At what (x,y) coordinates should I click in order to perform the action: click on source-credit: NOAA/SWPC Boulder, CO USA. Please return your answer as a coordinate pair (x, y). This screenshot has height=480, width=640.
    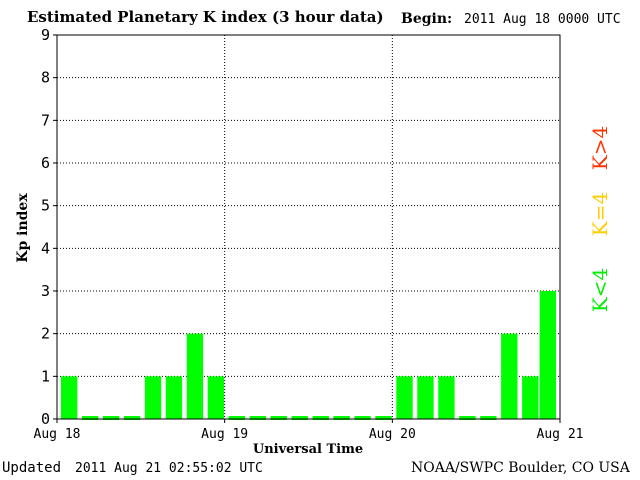
    Looking at the image, I should click on (520, 468).